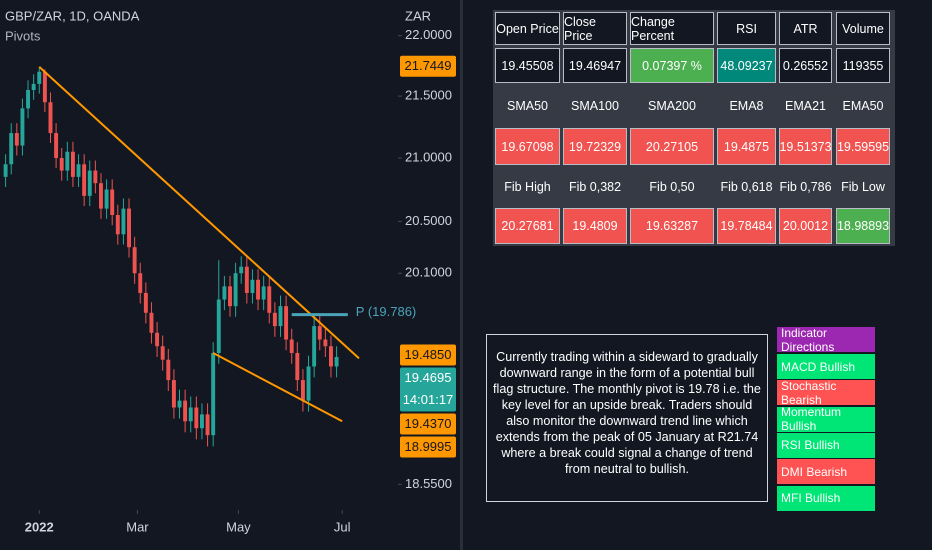 This screenshot has width=932, height=550. What do you see at coordinates (527, 186) in the screenshot?
I see `table-cell: Fib High` at bounding box center [527, 186].